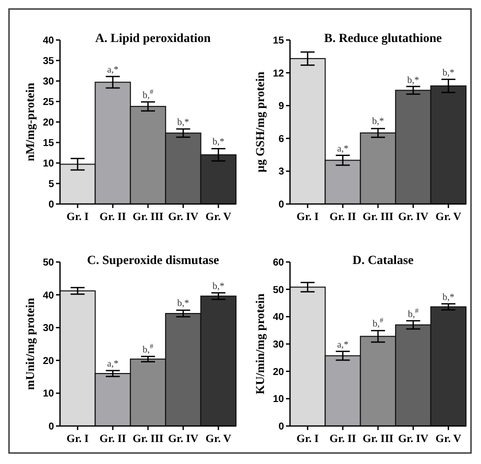 The height and width of the screenshot is (464, 481). I want to click on chart-title: A. Lipid peroxidation, so click(153, 38).